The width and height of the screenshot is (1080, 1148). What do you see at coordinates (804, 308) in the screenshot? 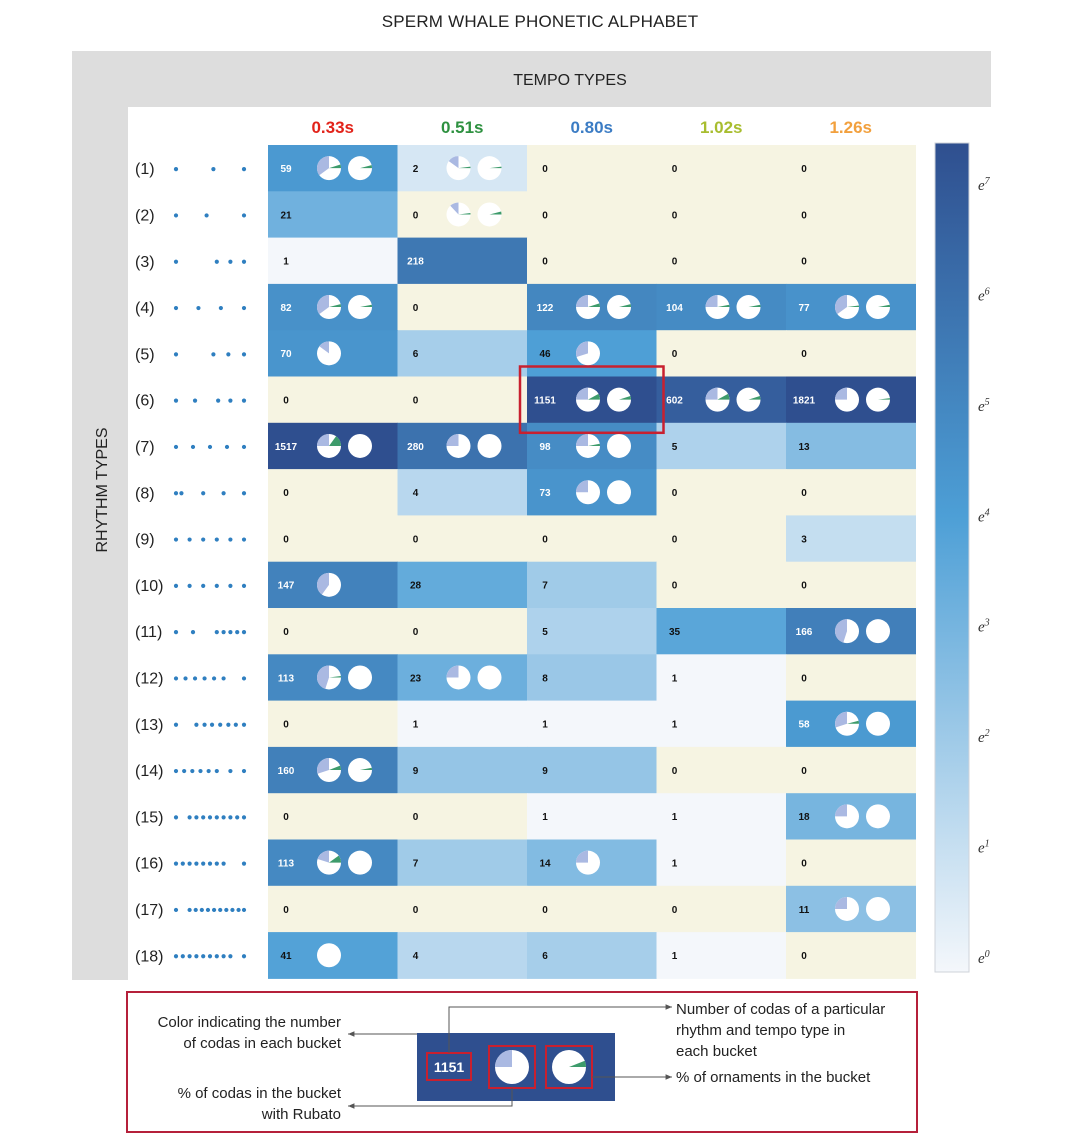
I see `cell-value: 77` at bounding box center [804, 308].